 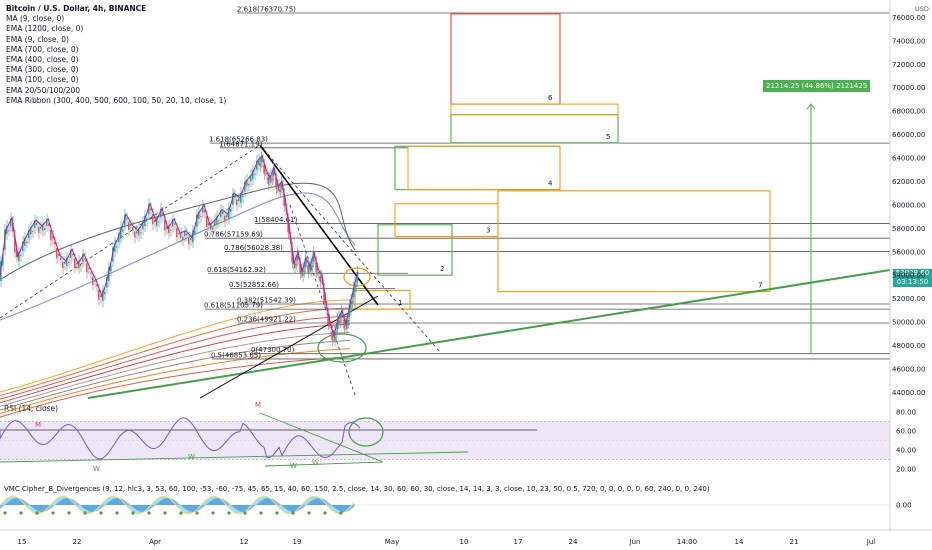 What do you see at coordinates (253, 248) in the screenshot?
I see `fib-level-label: 0.786(56028.38)` at bounding box center [253, 248].